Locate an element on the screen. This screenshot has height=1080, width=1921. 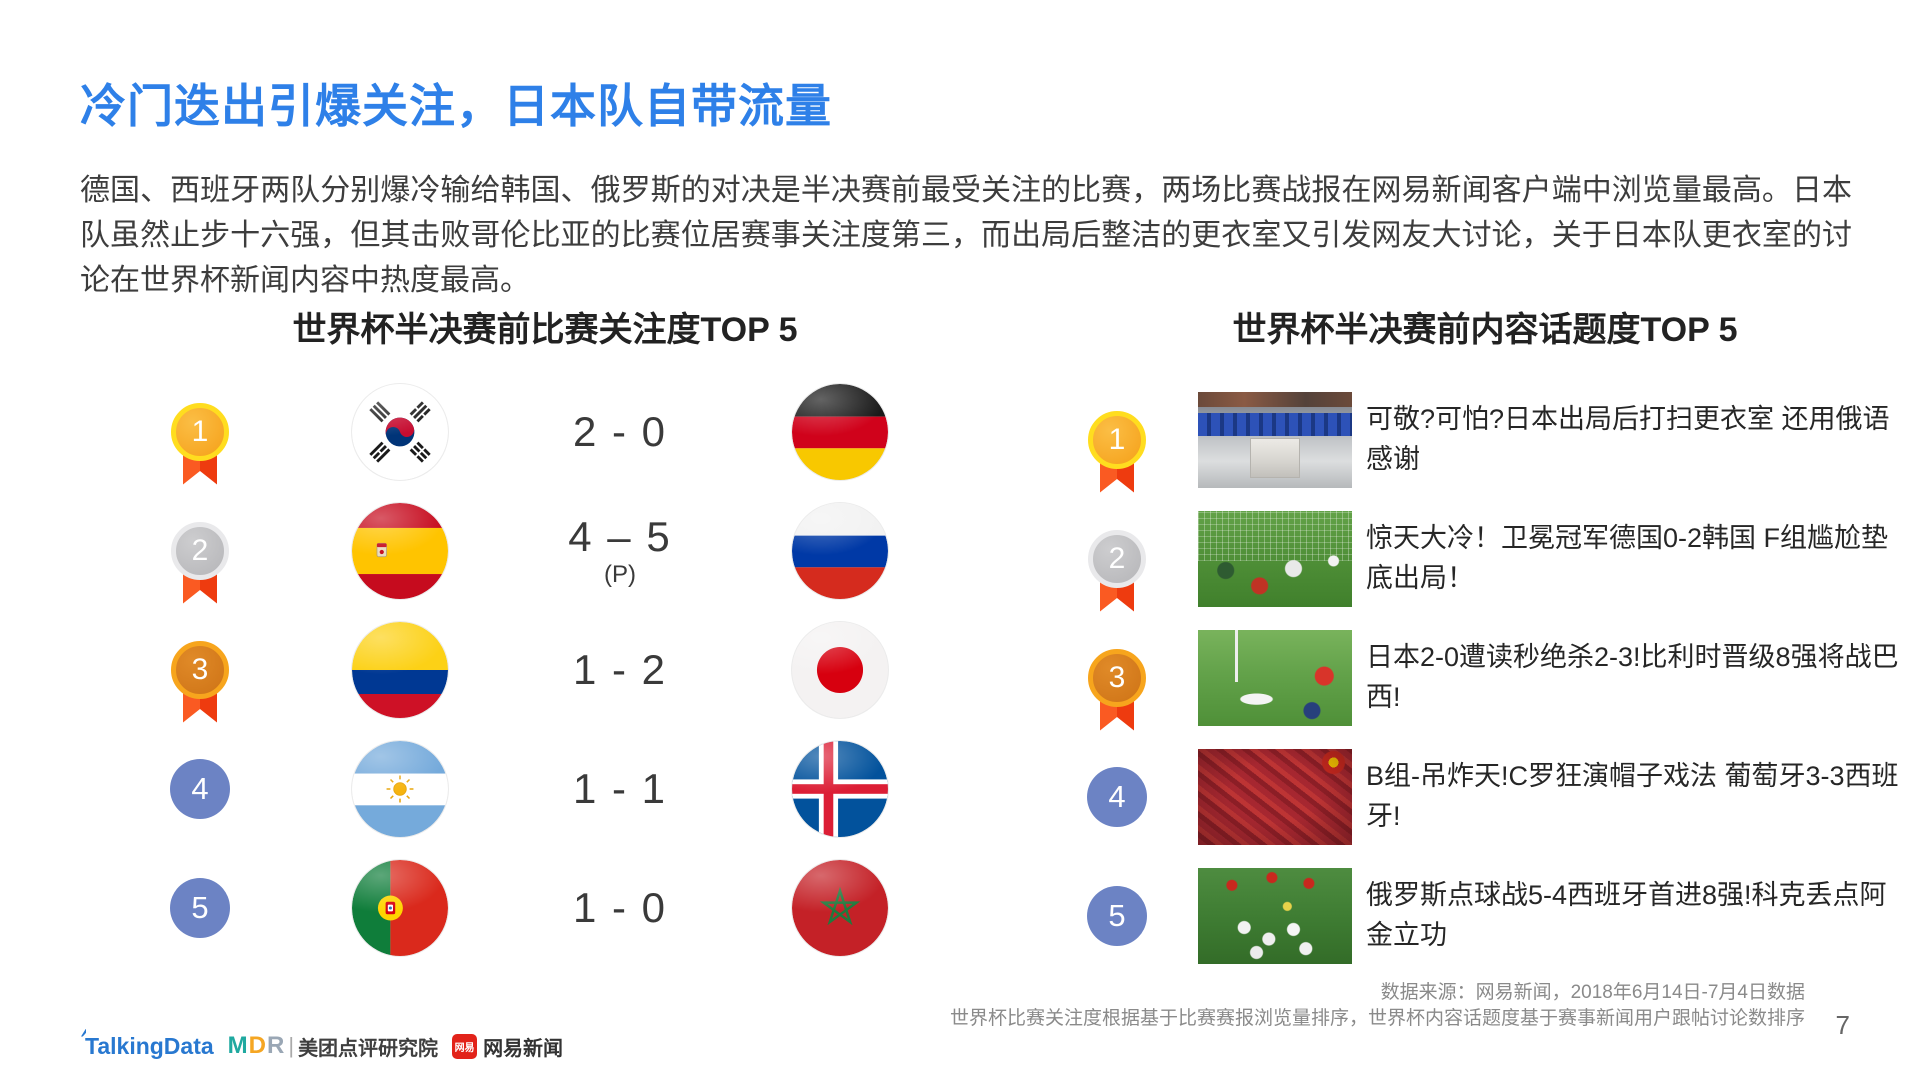
flag-spain-icon is located at coordinates (400, 550).